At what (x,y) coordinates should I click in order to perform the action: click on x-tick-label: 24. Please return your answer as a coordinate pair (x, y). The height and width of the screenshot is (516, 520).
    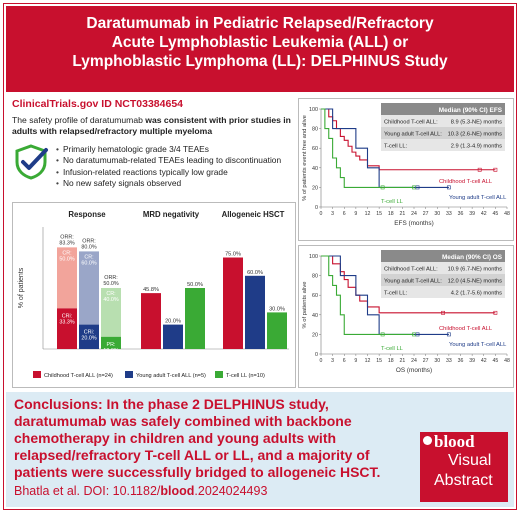
    Looking at the image, I should click on (414, 214).